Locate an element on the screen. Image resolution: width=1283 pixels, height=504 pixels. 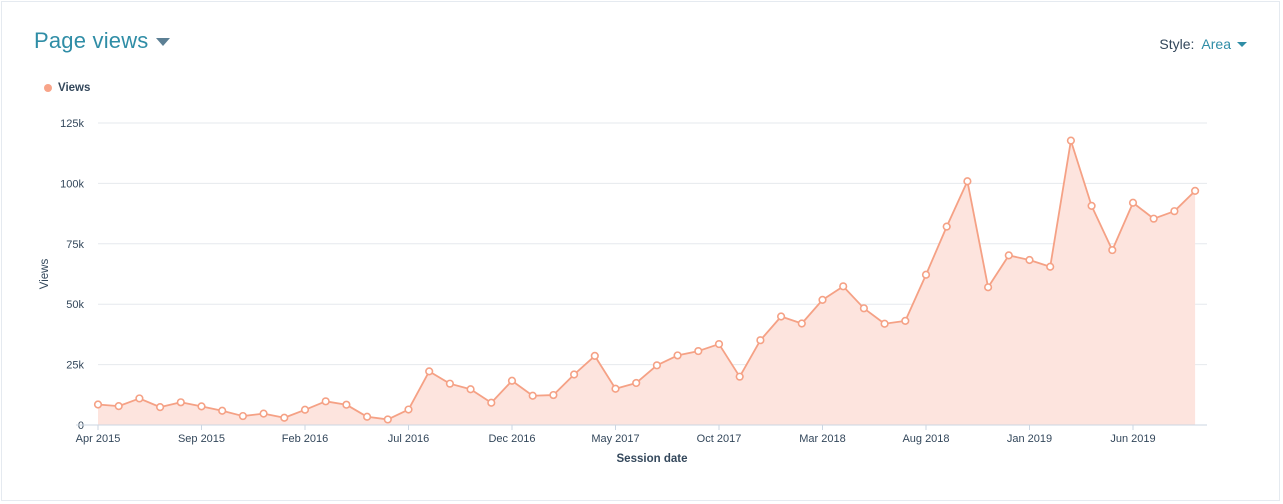
y-tick-label: 75k is located at coordinates (75, 245).